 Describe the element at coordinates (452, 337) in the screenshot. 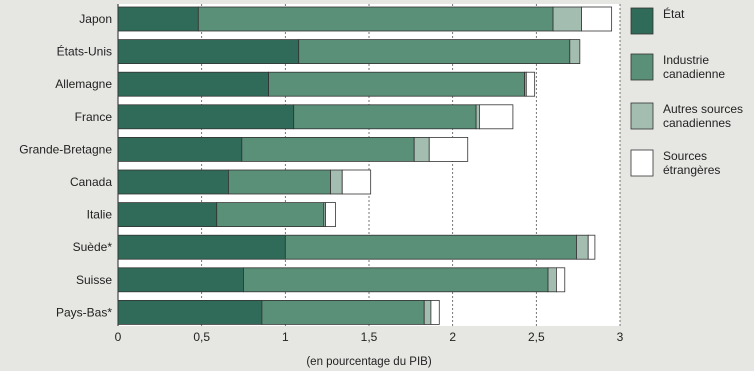

I see `x-tick-label: 2` at that location.